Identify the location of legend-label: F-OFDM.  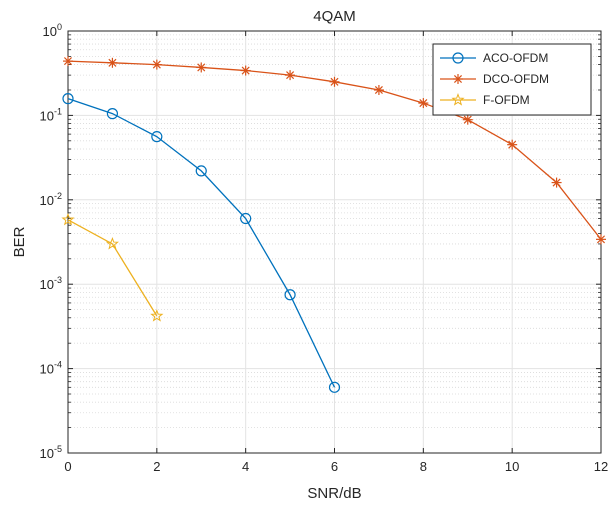
(506, 100).